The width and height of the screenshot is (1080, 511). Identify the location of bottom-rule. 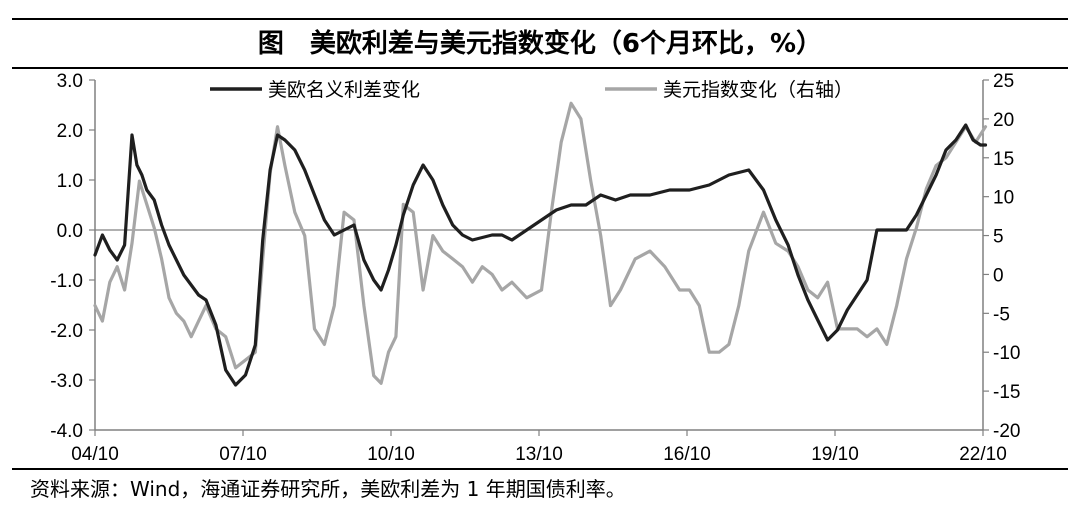
(540, 469).